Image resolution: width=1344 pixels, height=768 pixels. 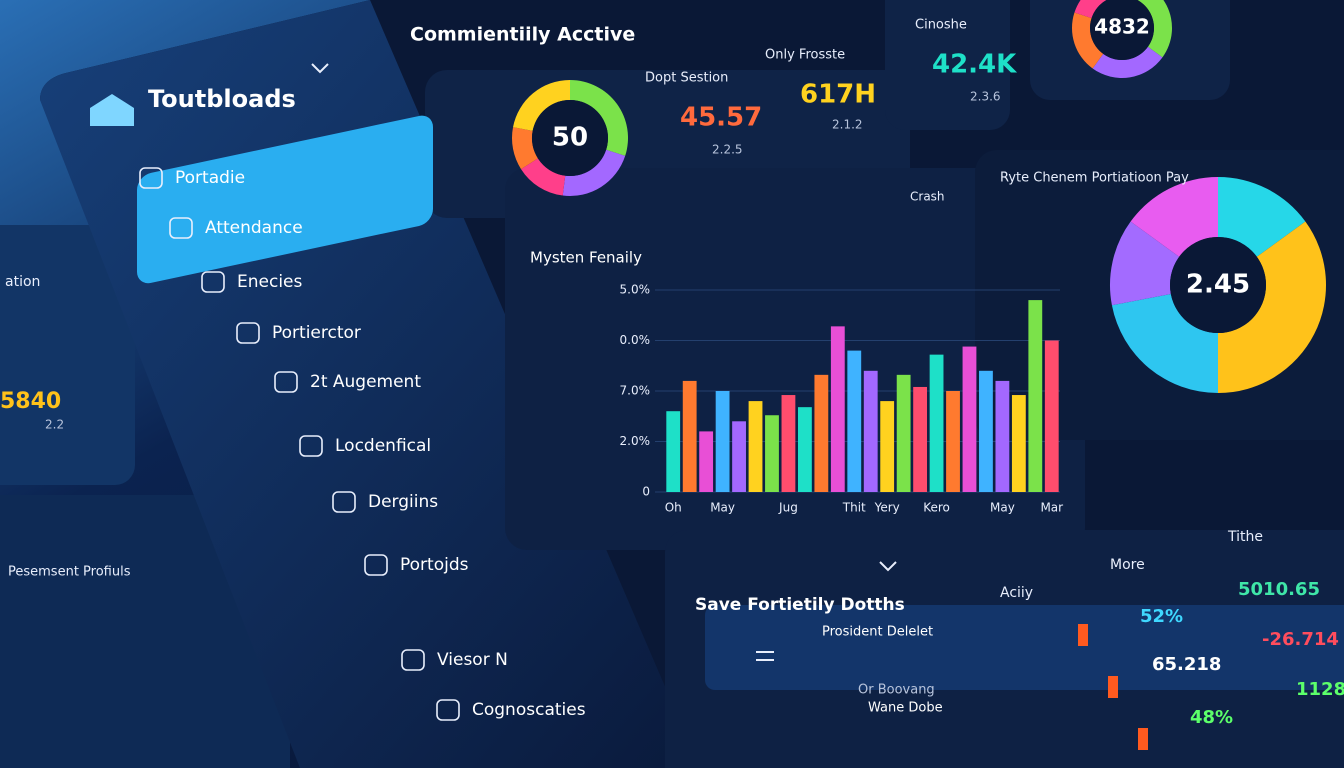 What do you see at coordinates (854, 508) in the screenshot?
I see `x-tick-label: Thit` at bounding box center [854, 508].